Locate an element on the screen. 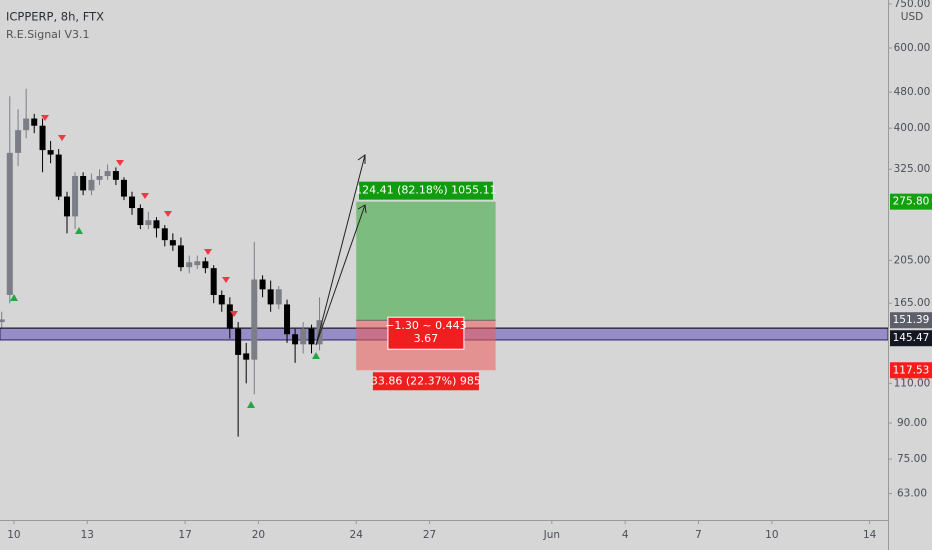  price-tag-label: 117.53 is located at coordinates (911, 370).